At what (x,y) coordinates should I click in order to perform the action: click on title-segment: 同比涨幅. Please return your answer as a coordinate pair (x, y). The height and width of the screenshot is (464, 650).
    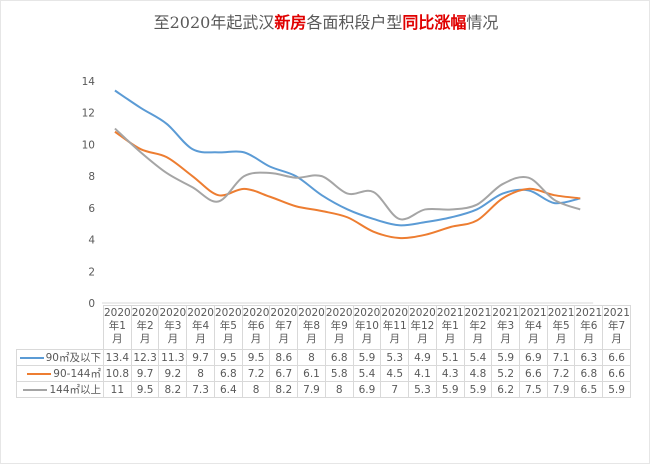
    Looking at the image, I should click on (434, 22).